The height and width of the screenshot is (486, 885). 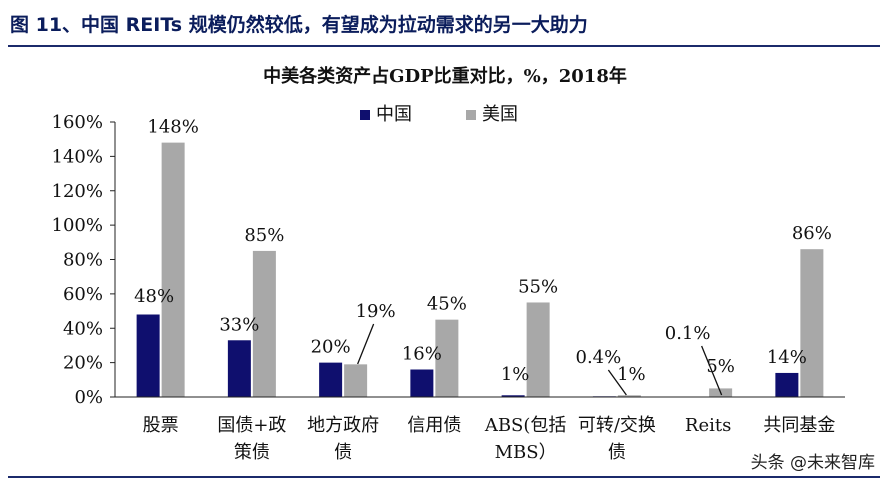 I want to click on y-tick-label: 100%, so click(x=77, y=225).